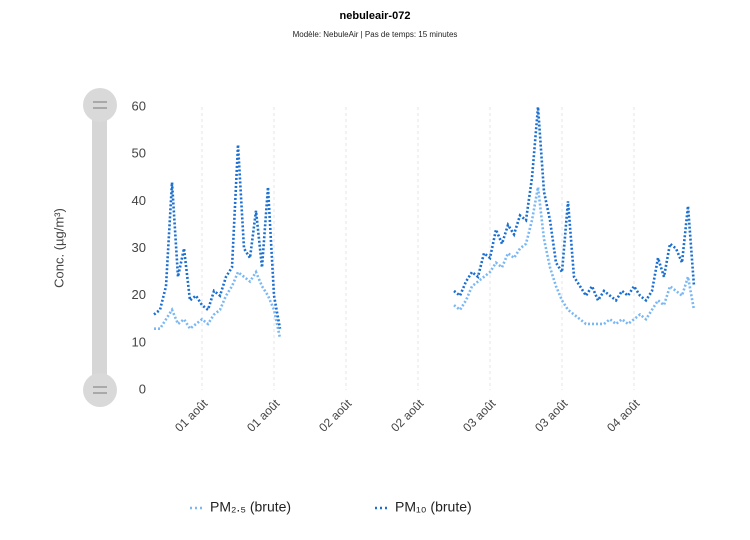  Describe the element at coordinates (58, 248) in the screenshot. I see `y-axis-label: Conc. (µg/m³)` at that location.